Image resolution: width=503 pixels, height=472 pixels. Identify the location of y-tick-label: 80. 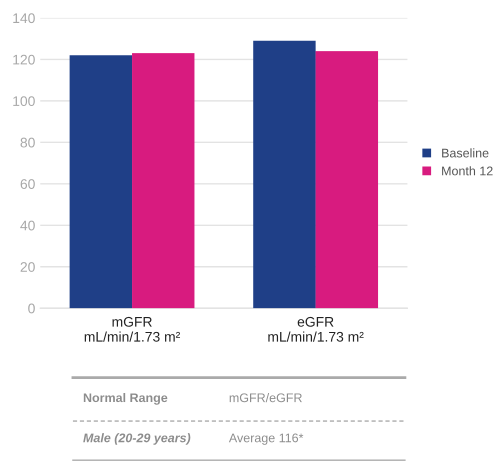
(27, 143).